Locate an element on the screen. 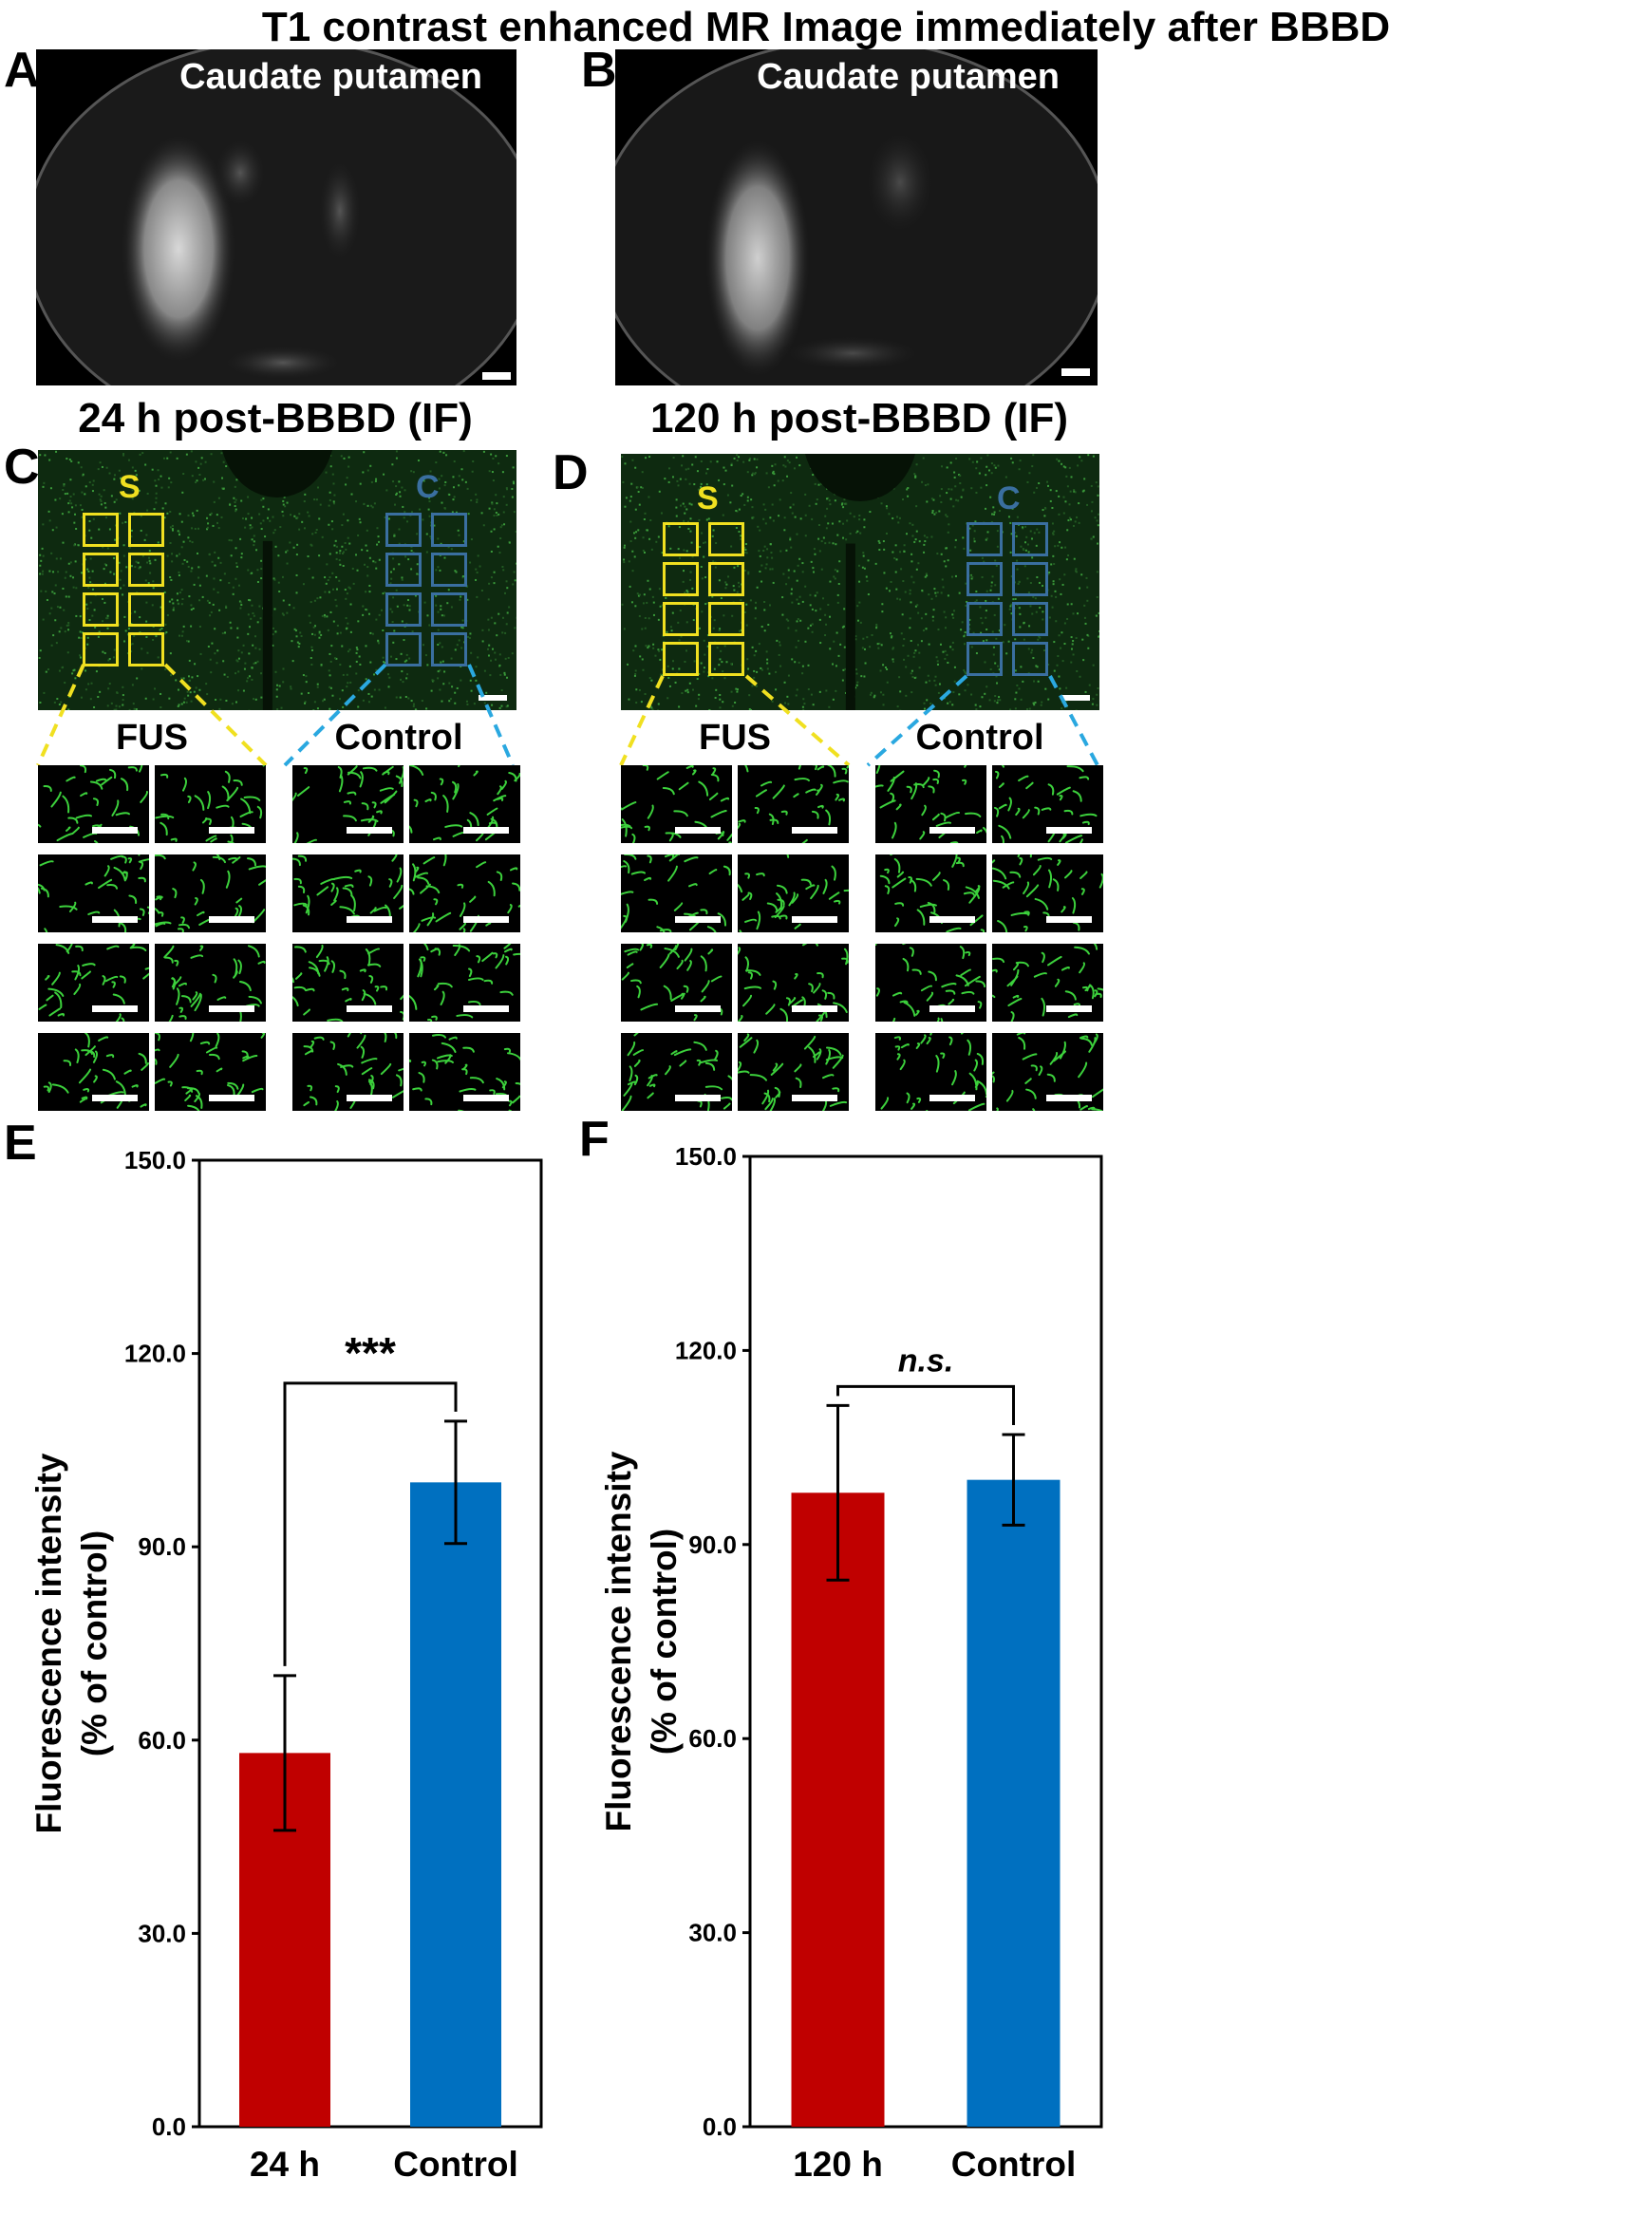  mri-image-b: Caudate putamen is located at coordinates (856, 217).